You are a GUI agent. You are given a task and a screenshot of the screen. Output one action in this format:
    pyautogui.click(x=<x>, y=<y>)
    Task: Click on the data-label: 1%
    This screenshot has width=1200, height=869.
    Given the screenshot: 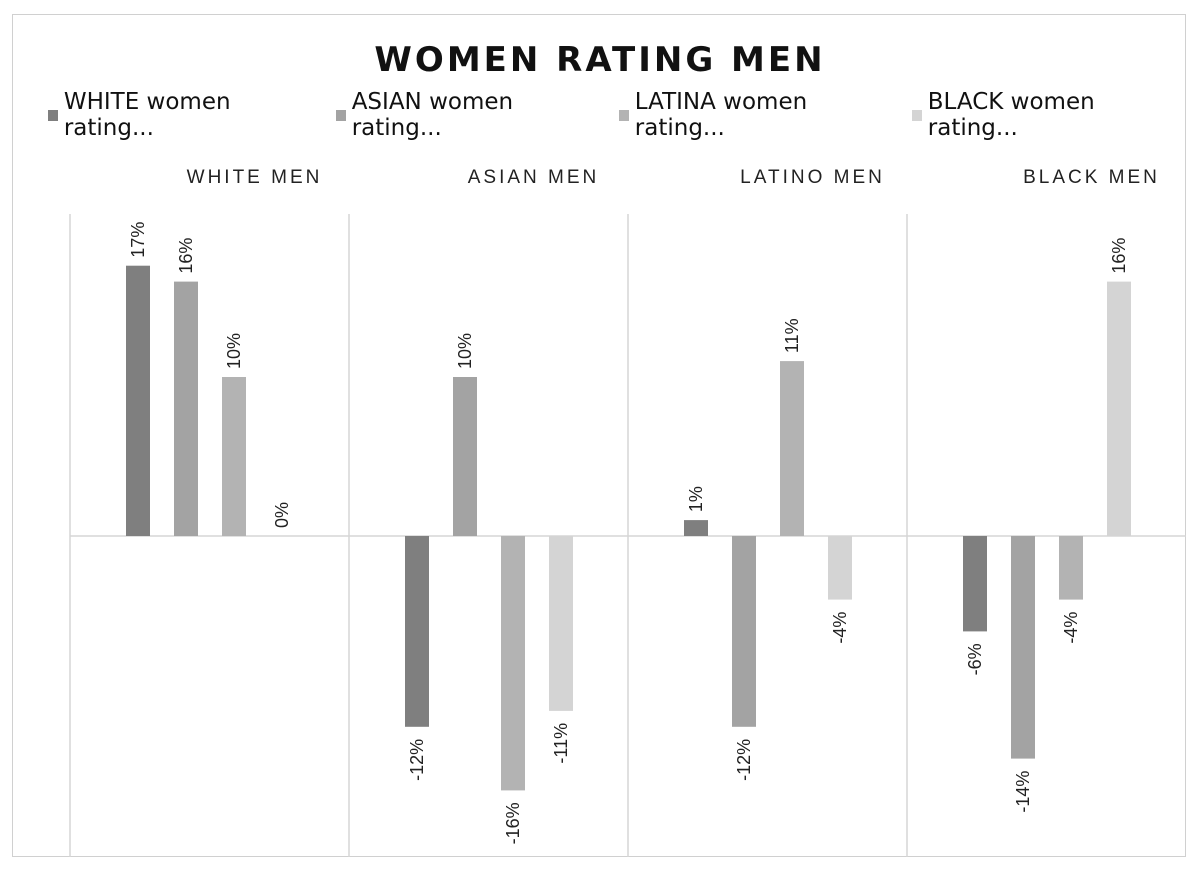 What is the action you would take?
    pyautogui.click(x=696, y=499)
    